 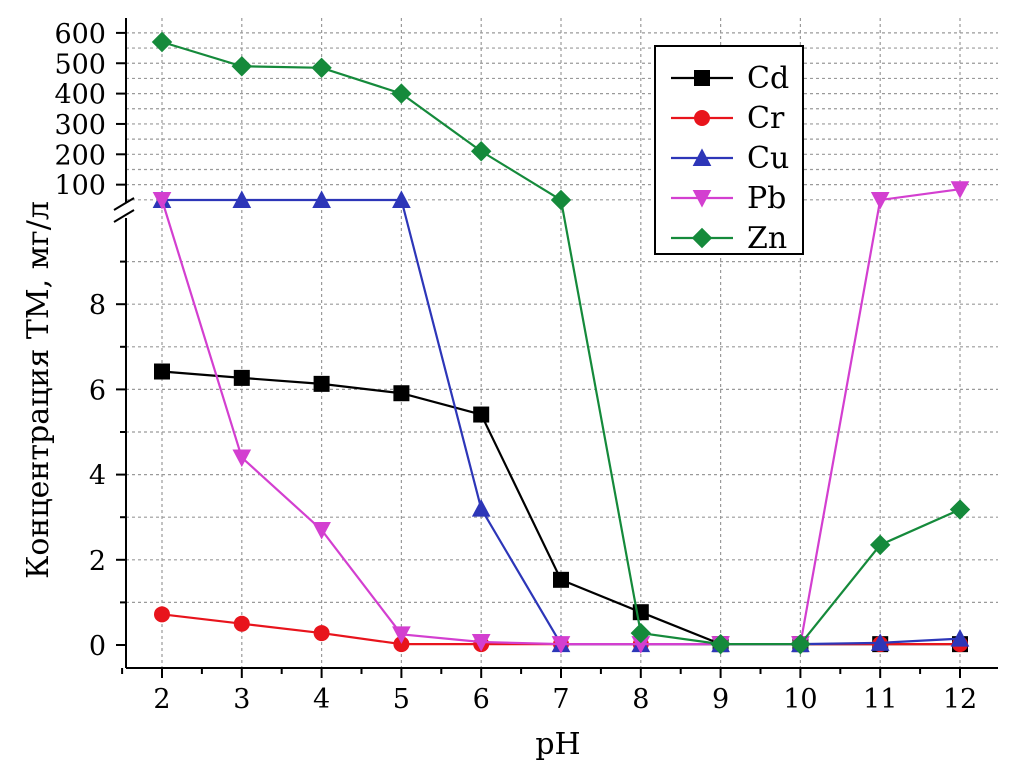 I want to click on x-tick-label: 6, so click(x=481, y=699).